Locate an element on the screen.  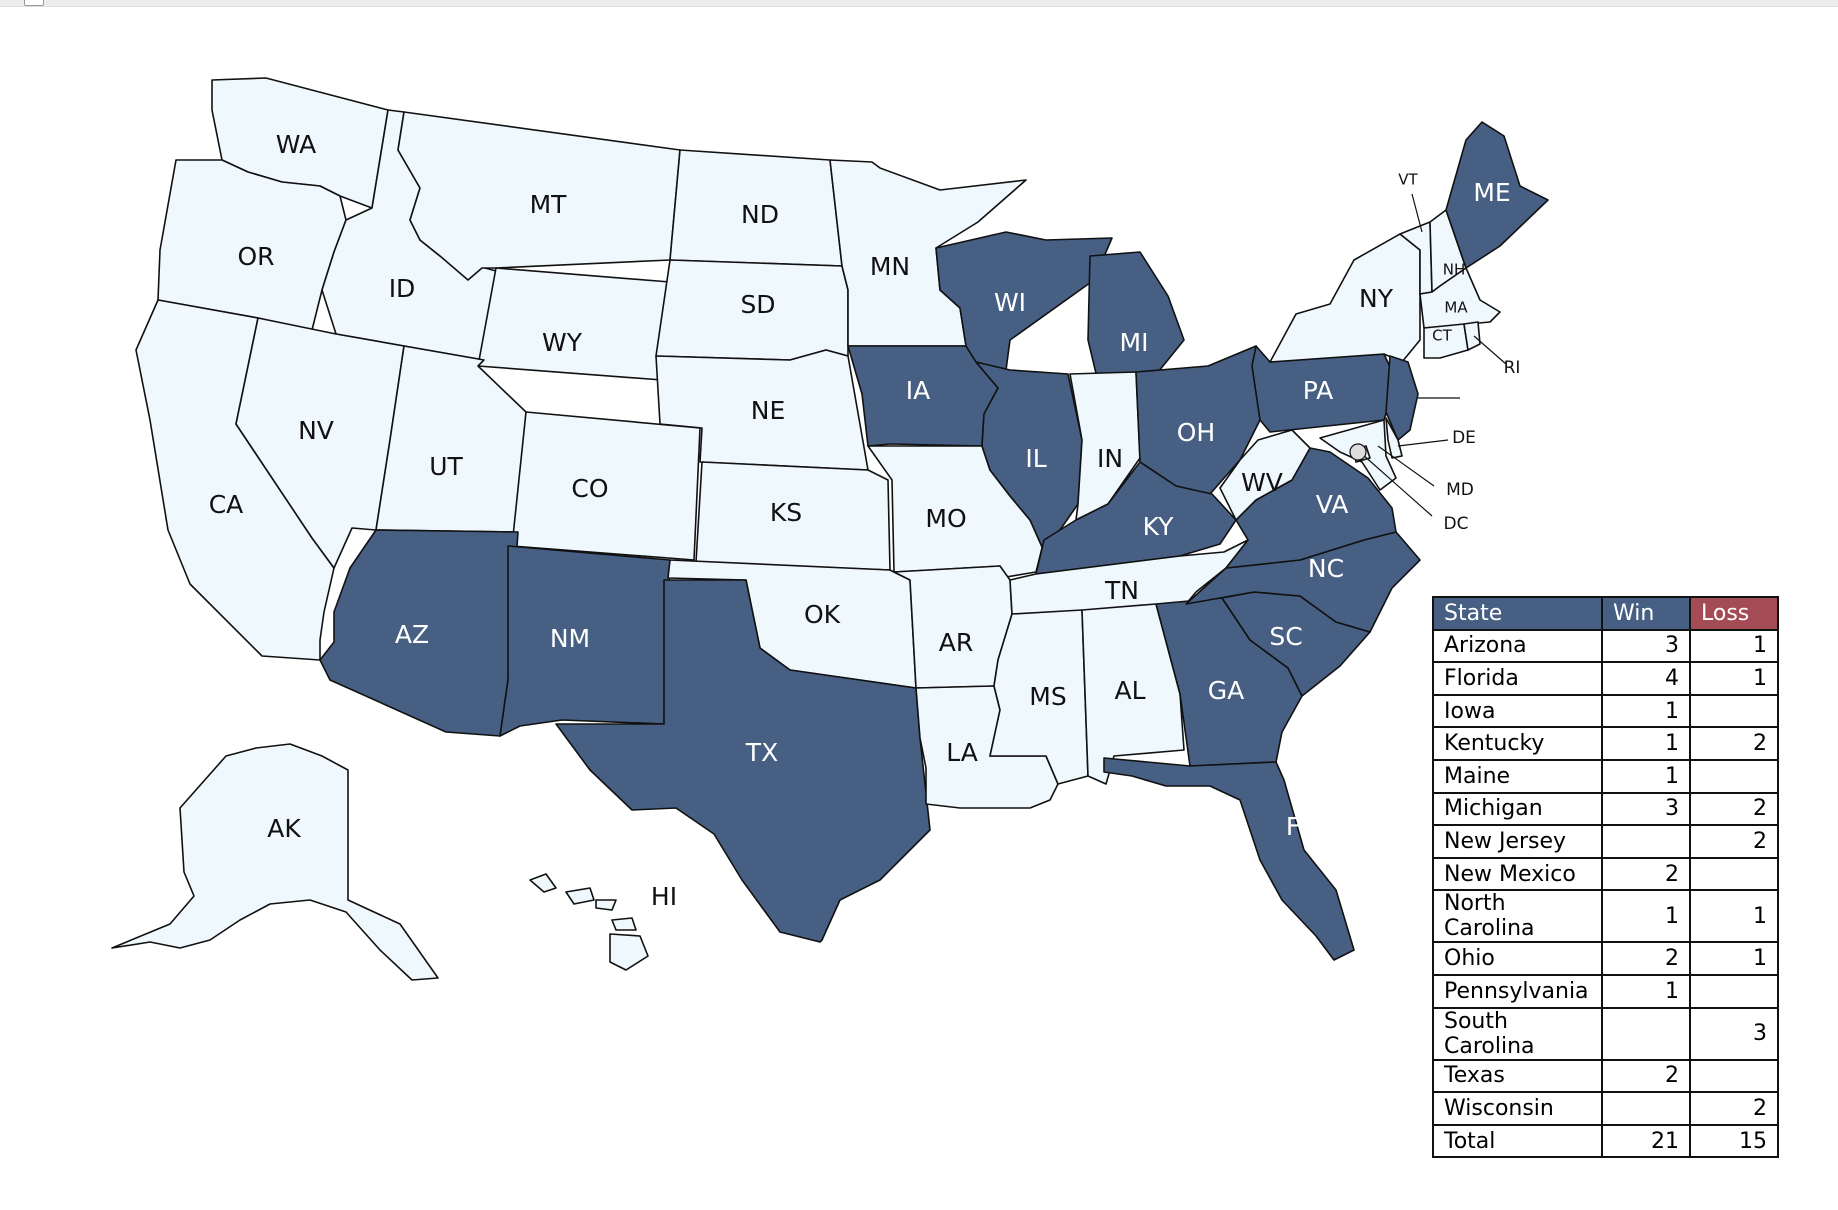
table-row: Arizona 3 1 is located at coordinates (1605, 646).